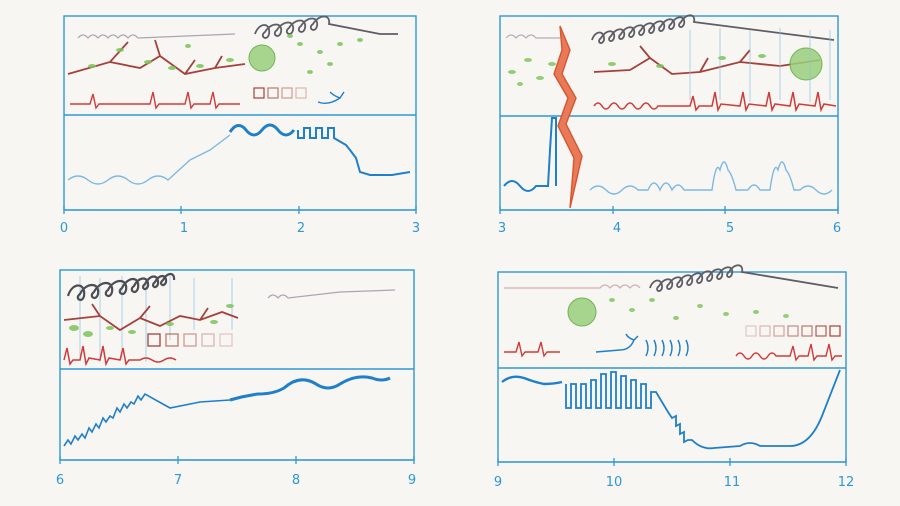  I want to click on sound-wave-icon, so click(667, 348).